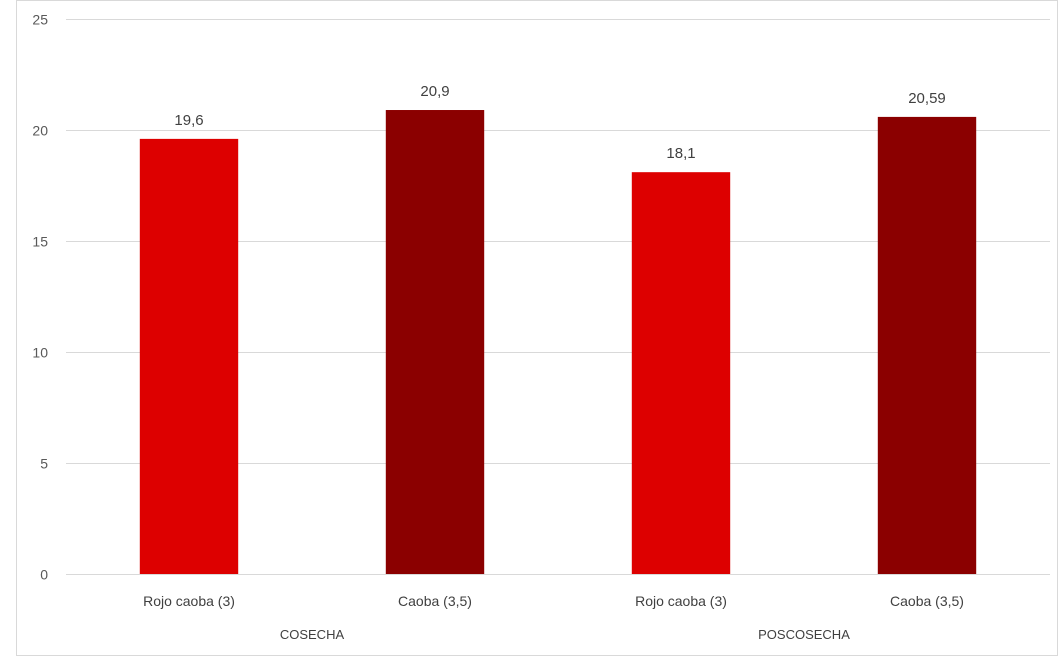 This screenshot has height=661, width=1058. I want to click on y-axis-ticks: 0 5 10 15 20 25, so click(40, 297).